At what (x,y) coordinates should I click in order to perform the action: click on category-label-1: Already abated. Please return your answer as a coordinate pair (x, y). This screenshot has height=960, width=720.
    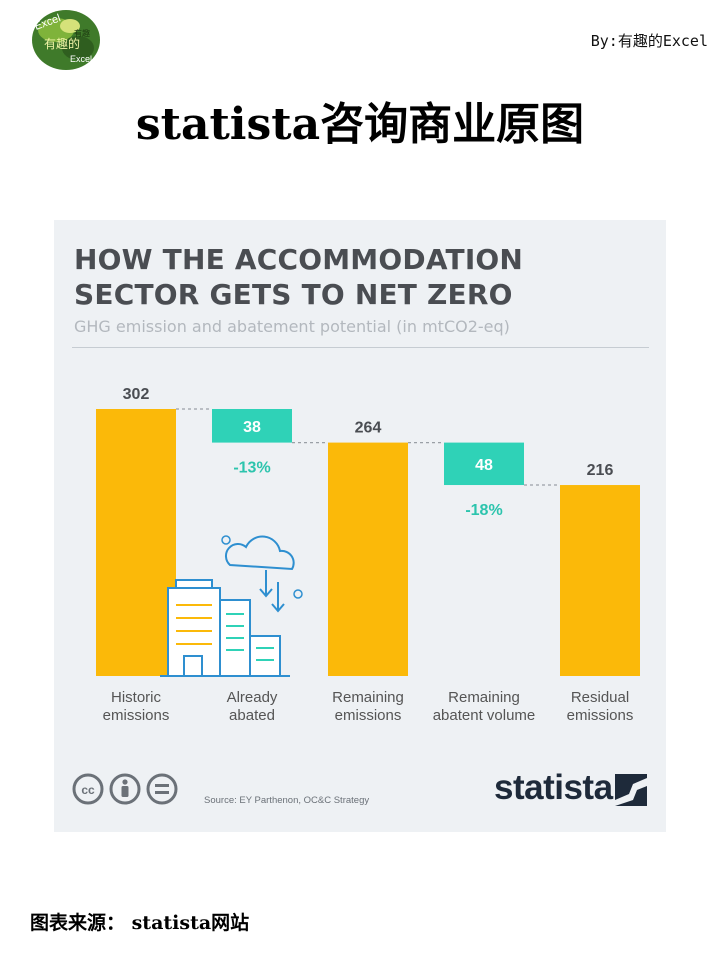
    Looking at the image, I should click on (252, 707).